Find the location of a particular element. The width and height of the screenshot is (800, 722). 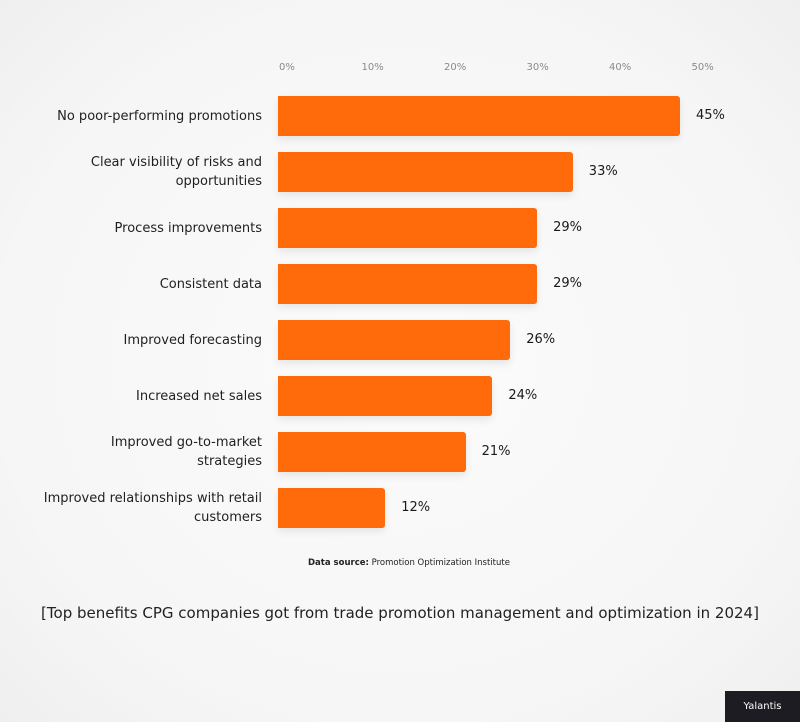

category-label: No poor-performing promotions is located at coordinates (152, 116).